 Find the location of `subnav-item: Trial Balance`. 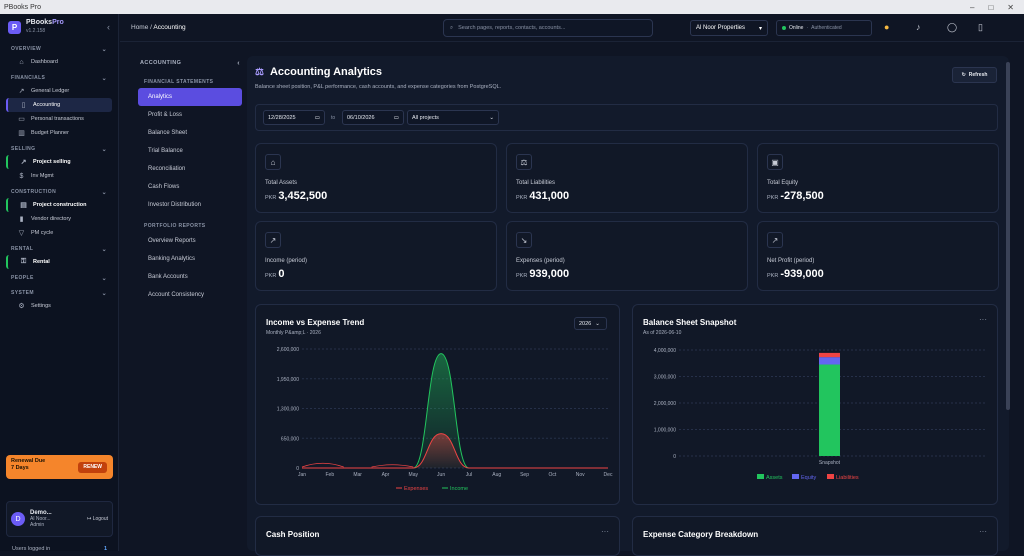

subnav-item: Trial Balance is located at coordinates (165, 151).